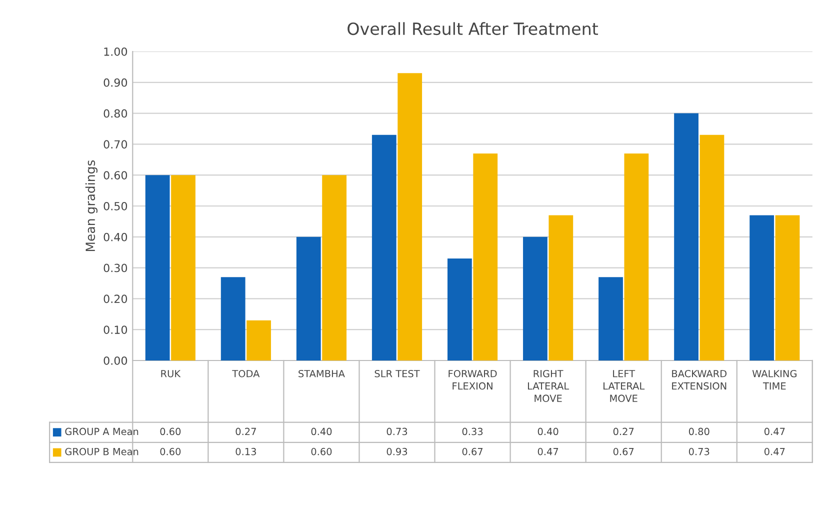 This screenshot has width=829, height=515. I want to click on y-tick-label: 0.10, so click(116, 330).